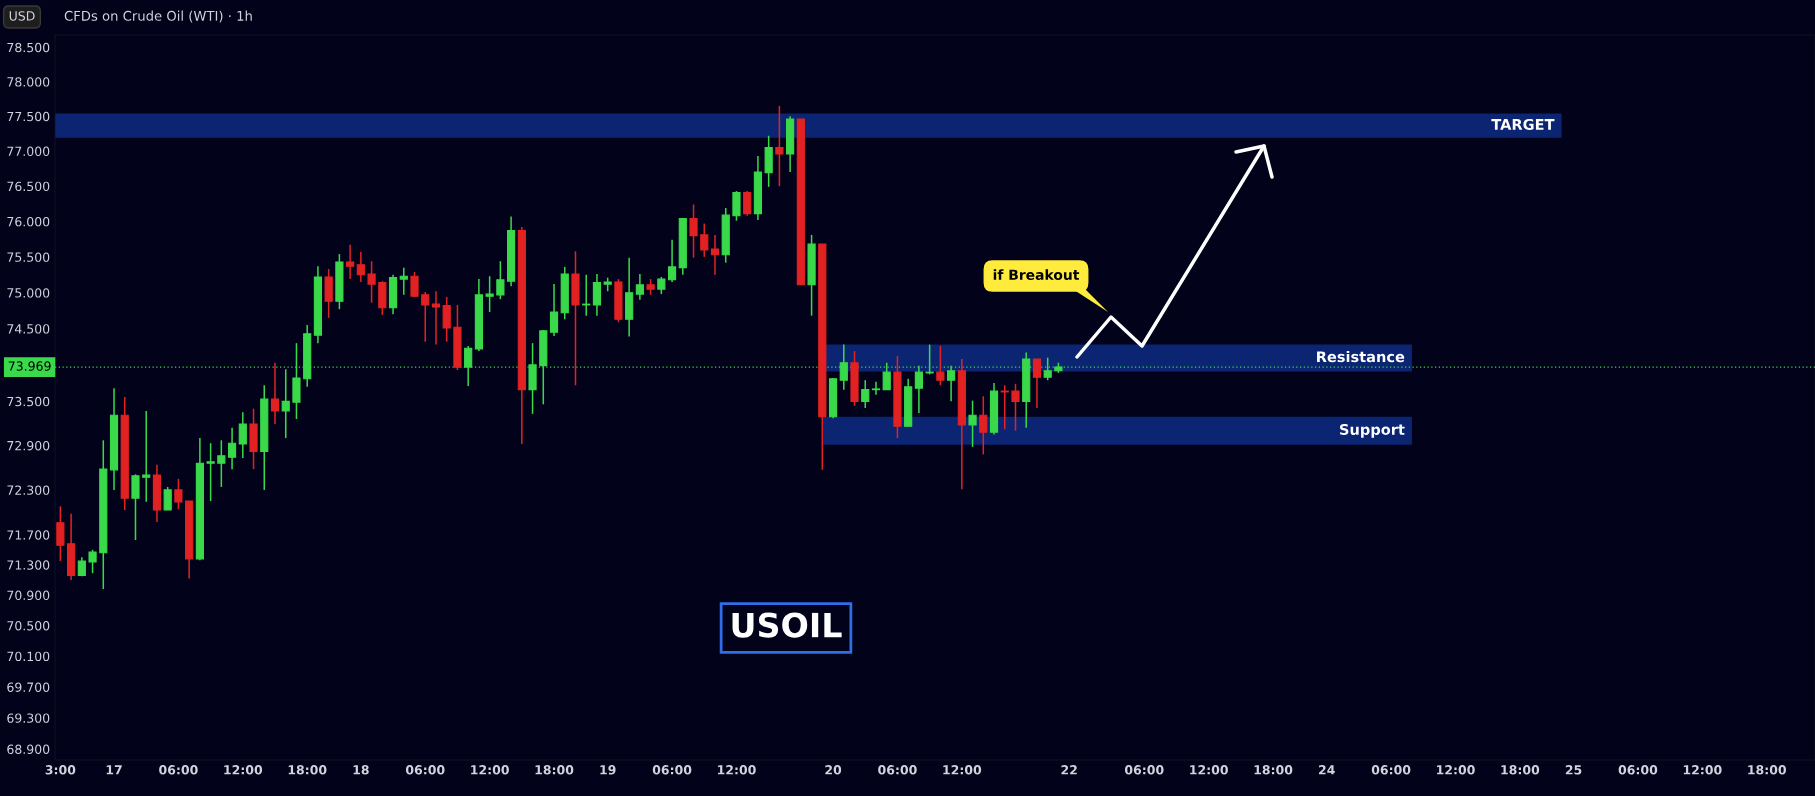 The height and width of the screenshot is (796, 1815). Describe the element at coordinates (28, 535) in the screenshot. I see `y-tick-label: 71.700` at that location.